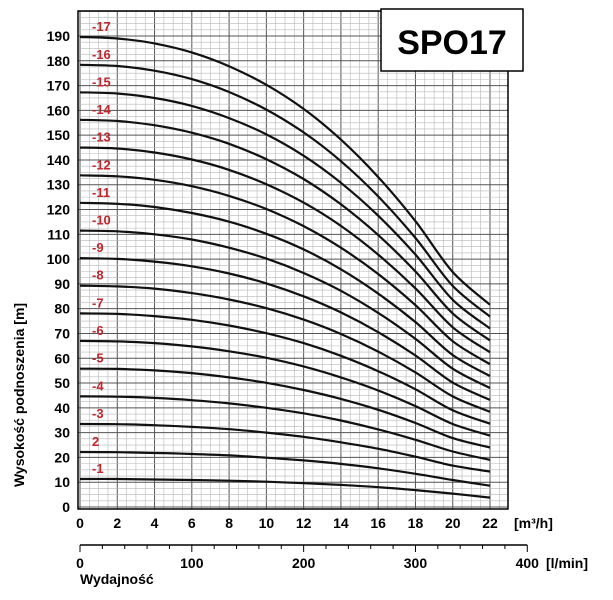  Describe the element at coordinates (59, 259) in the screenshot. I see `y-tick-label: 100` at that location.